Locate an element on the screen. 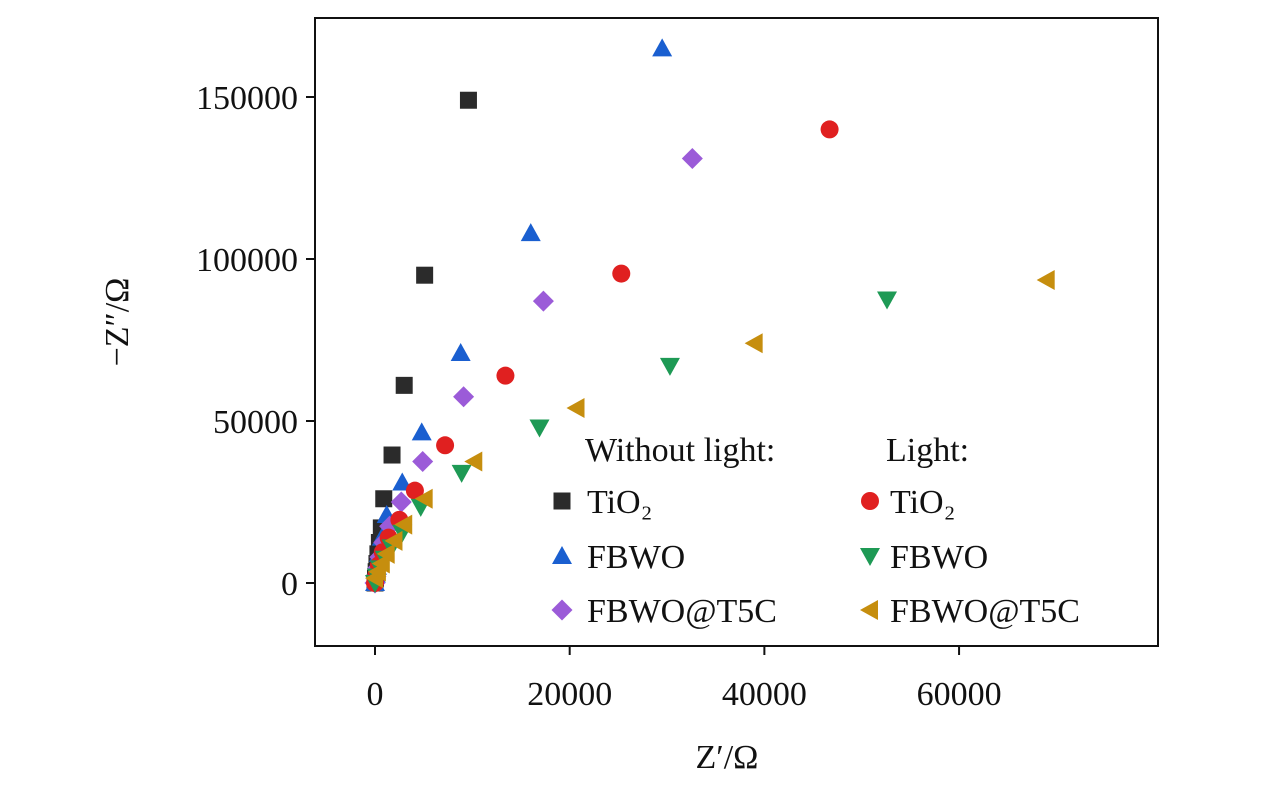  x-tick-label: 20000 is located at coordinates (569, 694).